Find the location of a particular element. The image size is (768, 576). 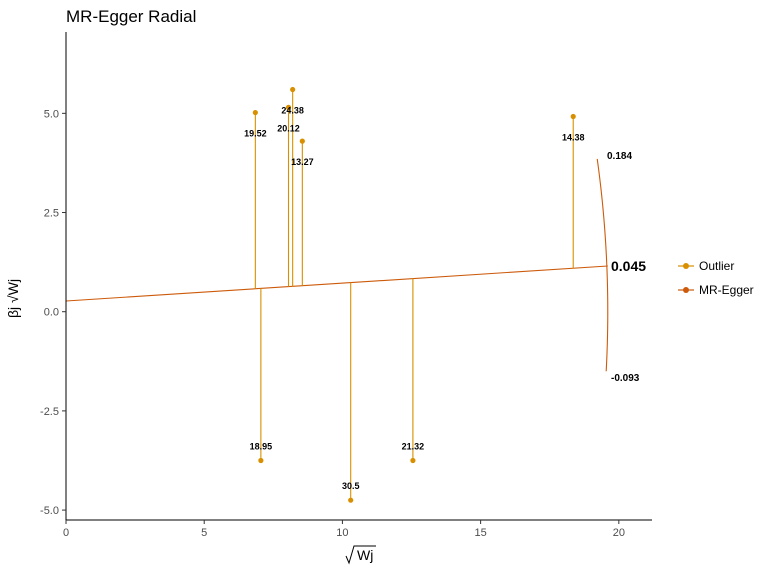

x-tick-label: 10 is located at coordinates (342, 533).